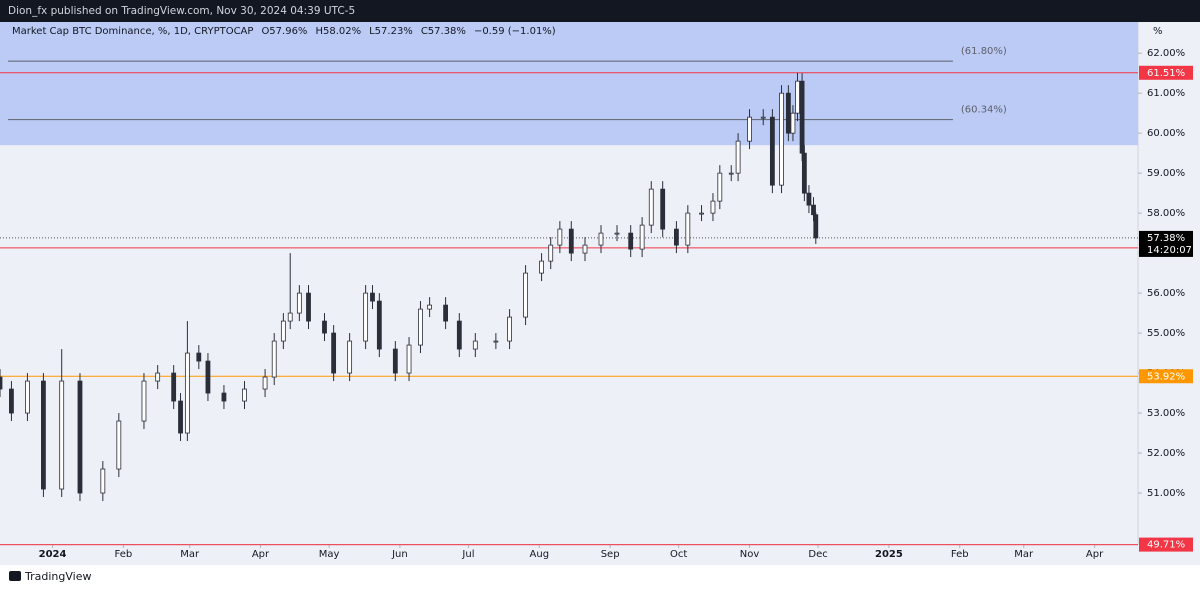 The height and width of the screenshot is (593, 1200). I want to click on y-tick-label: 55.00%, so click(1166, 333).